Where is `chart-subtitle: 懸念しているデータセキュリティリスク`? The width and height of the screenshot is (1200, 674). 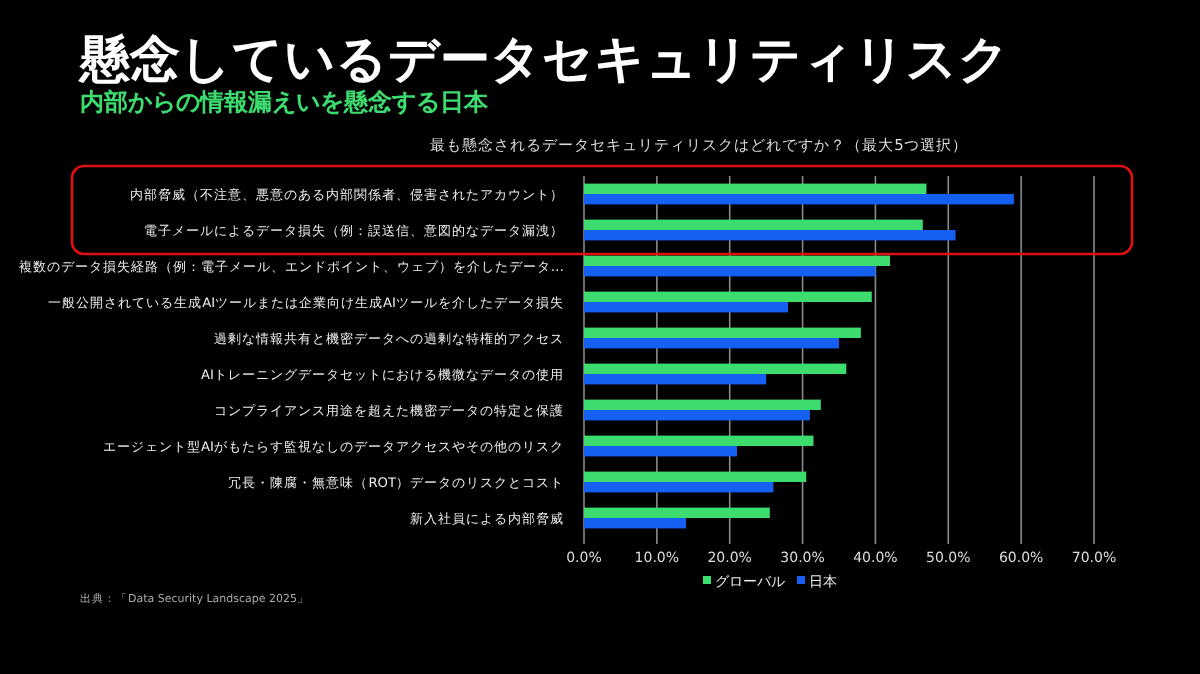
chart-subtitle: 懸念しているデータセキュリティリスク is located at coordinates (544, 59).